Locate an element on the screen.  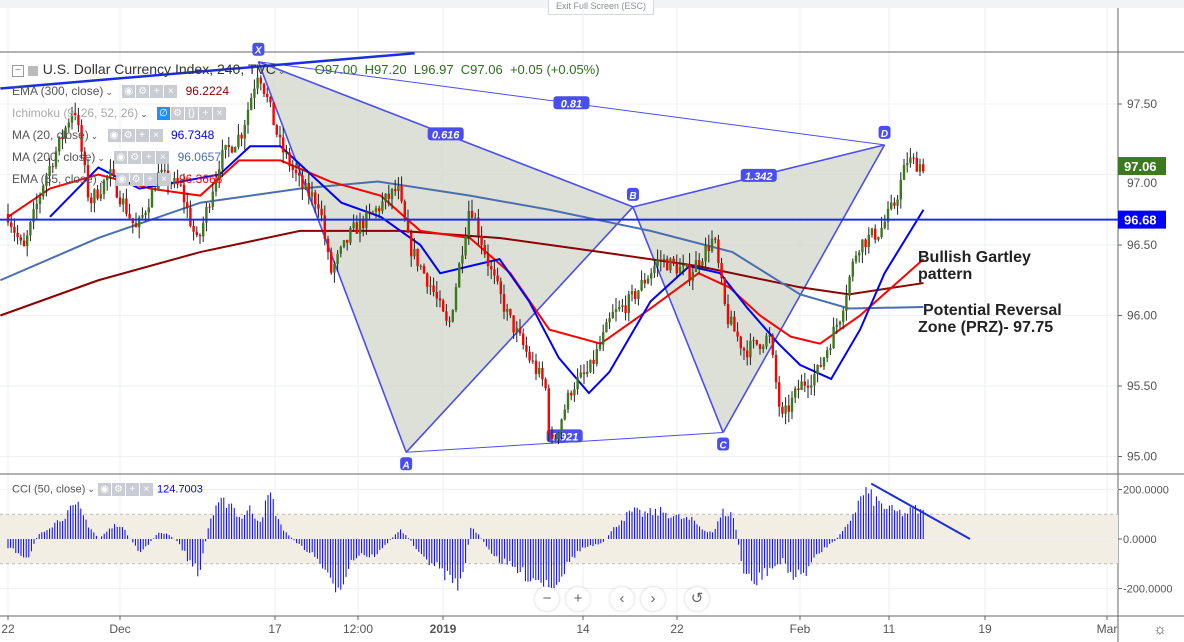
cci-label: CCI (50, close) is located at coordinates (49, 489).